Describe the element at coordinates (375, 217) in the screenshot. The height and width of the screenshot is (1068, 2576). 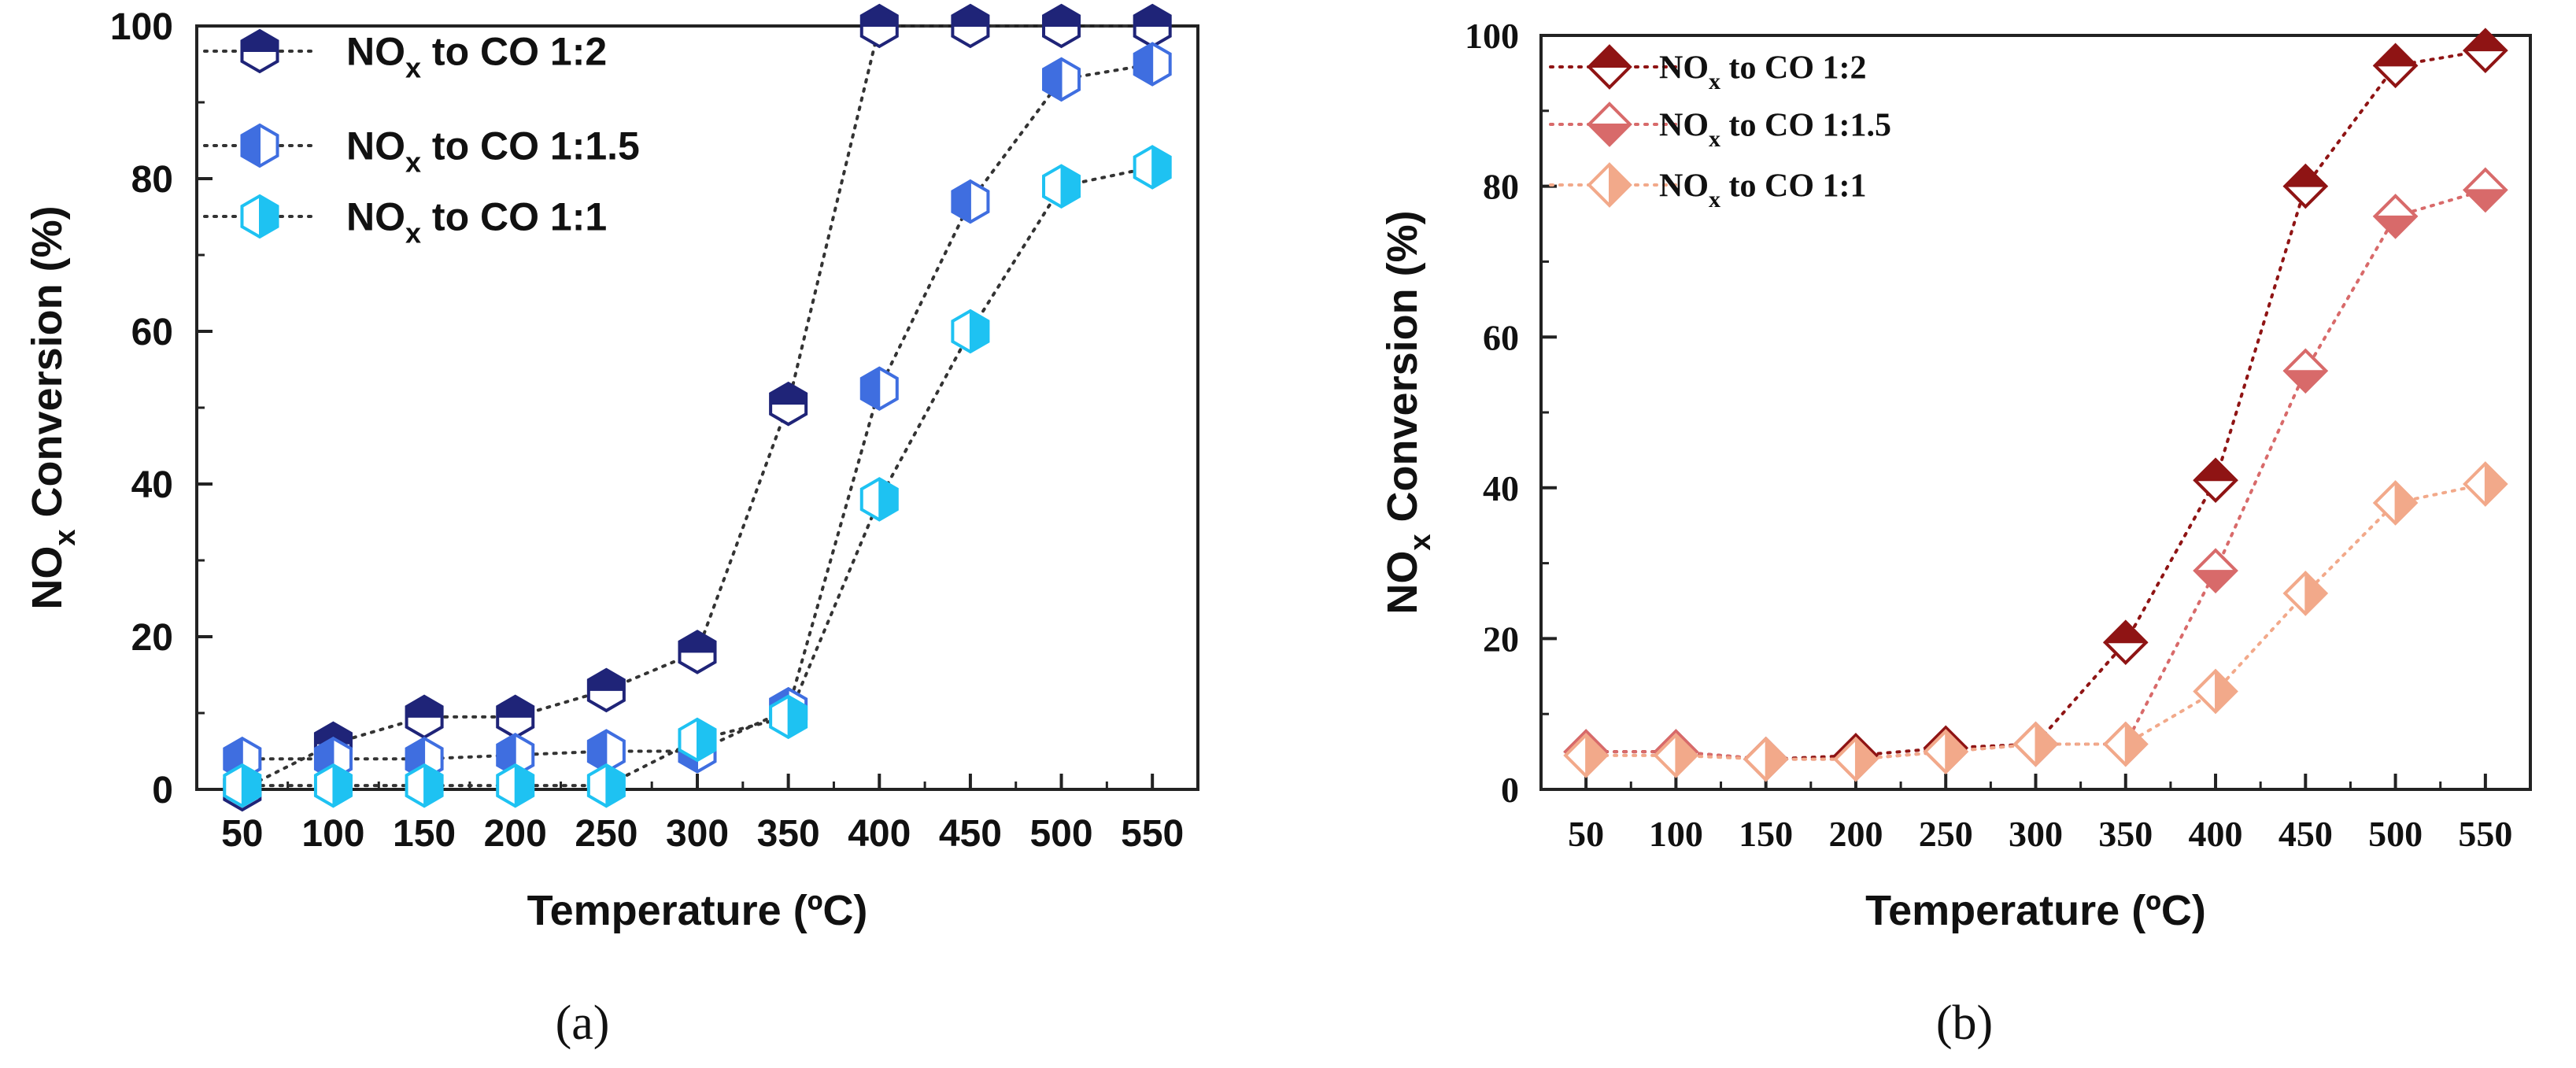
I see `legend-label-2-main: NO` at that location.